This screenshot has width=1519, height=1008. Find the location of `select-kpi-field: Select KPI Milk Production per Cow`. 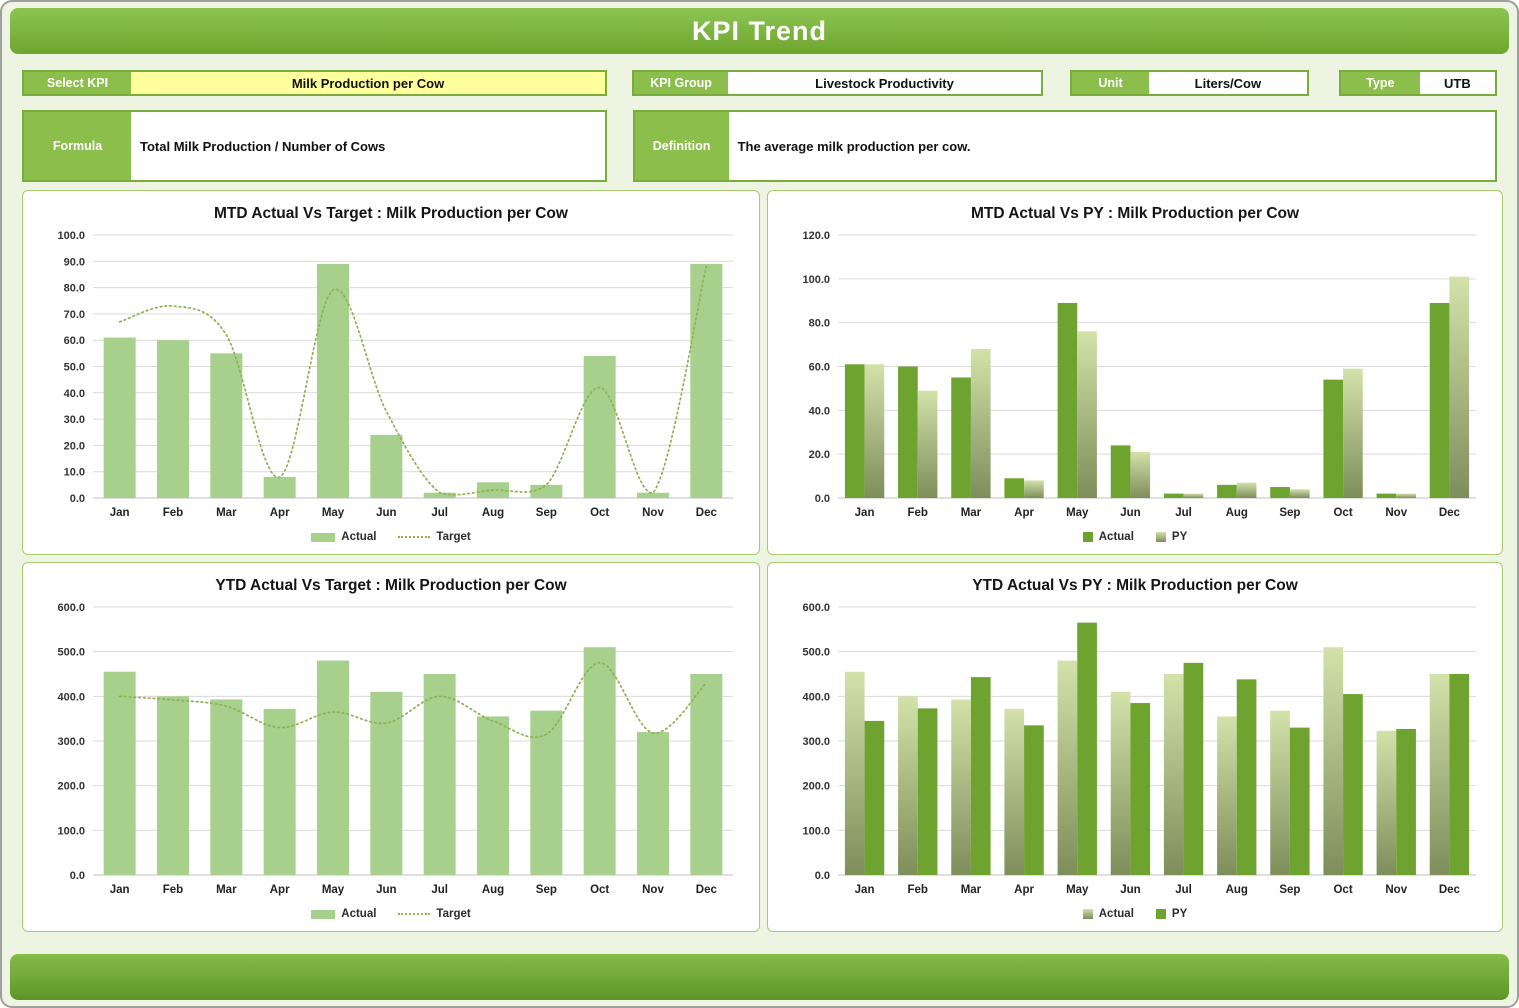

select-kpi-field: Select KPI Milk Production per Cow is located at coordinates (315, 83).